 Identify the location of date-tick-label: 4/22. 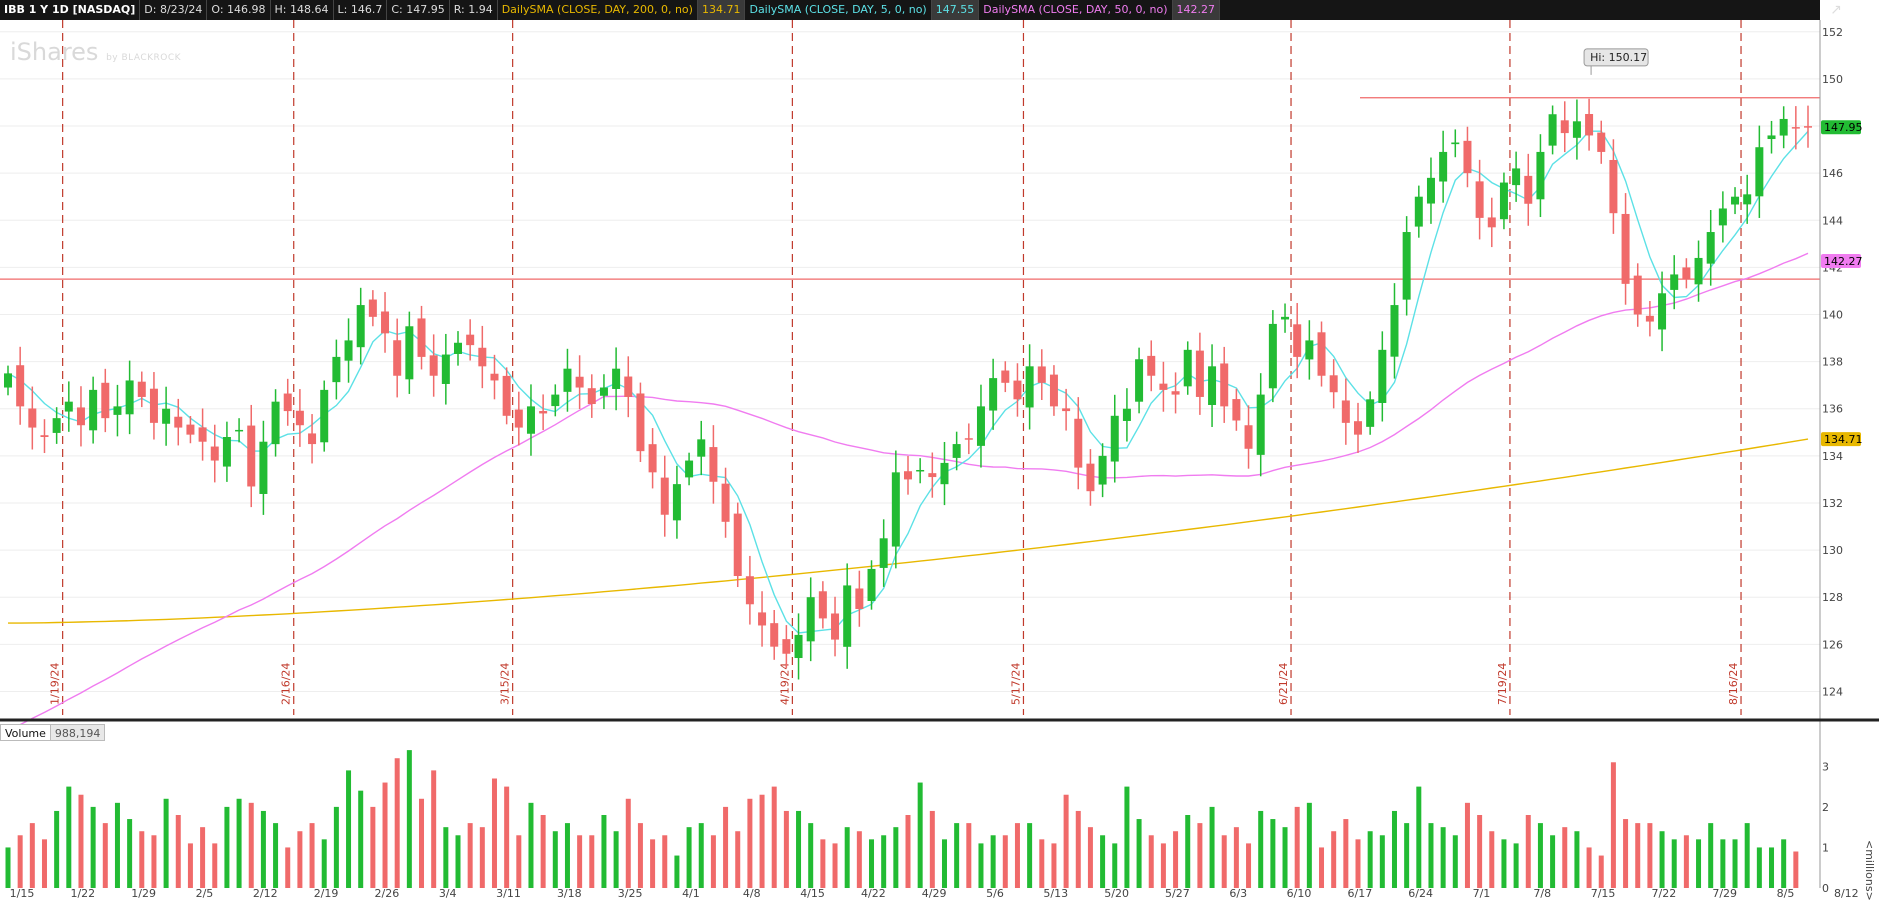
(873, 893).